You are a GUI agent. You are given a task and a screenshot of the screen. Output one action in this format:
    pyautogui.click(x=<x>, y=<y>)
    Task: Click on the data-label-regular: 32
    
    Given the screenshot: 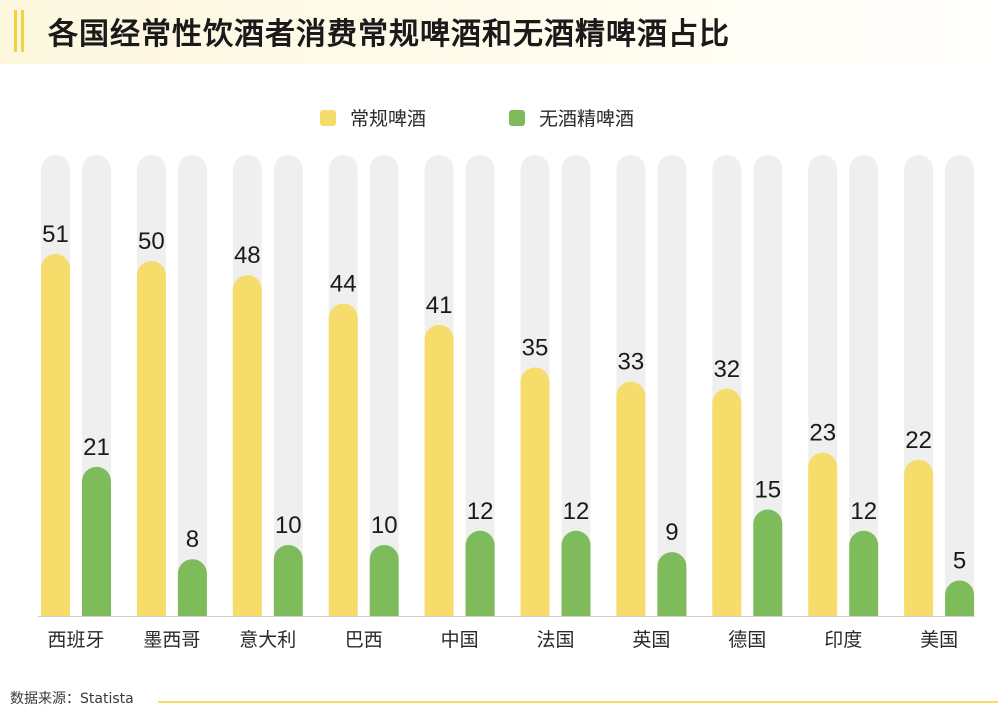 What is the action you would take?
    pyautogui.click(x=726, y=369)
    